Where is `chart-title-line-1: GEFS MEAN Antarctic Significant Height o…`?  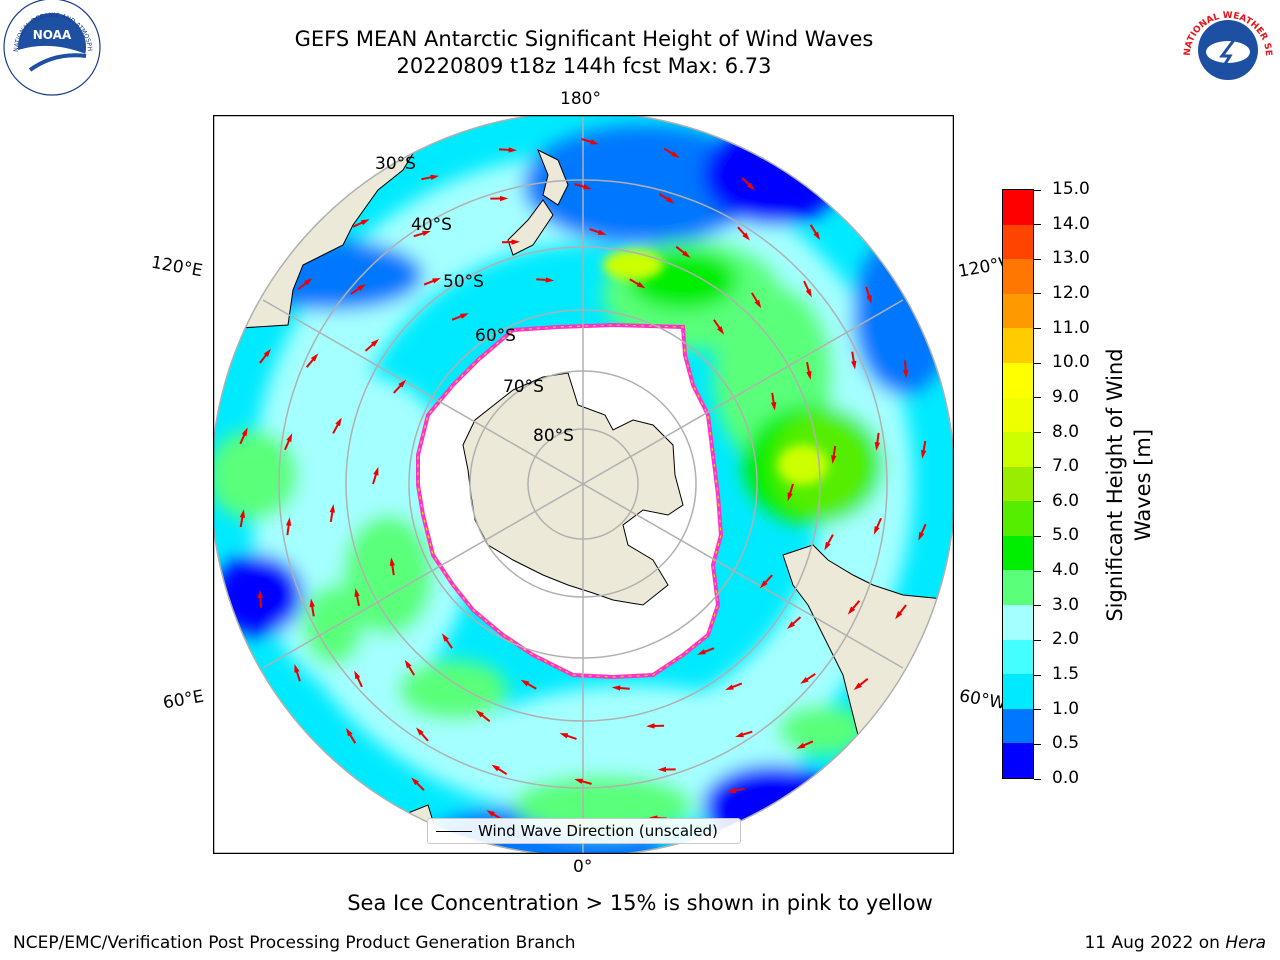
chart-title-line-1: GEFS MEAN Antarctic Significant Height o… is located at coordinates (584, 39).